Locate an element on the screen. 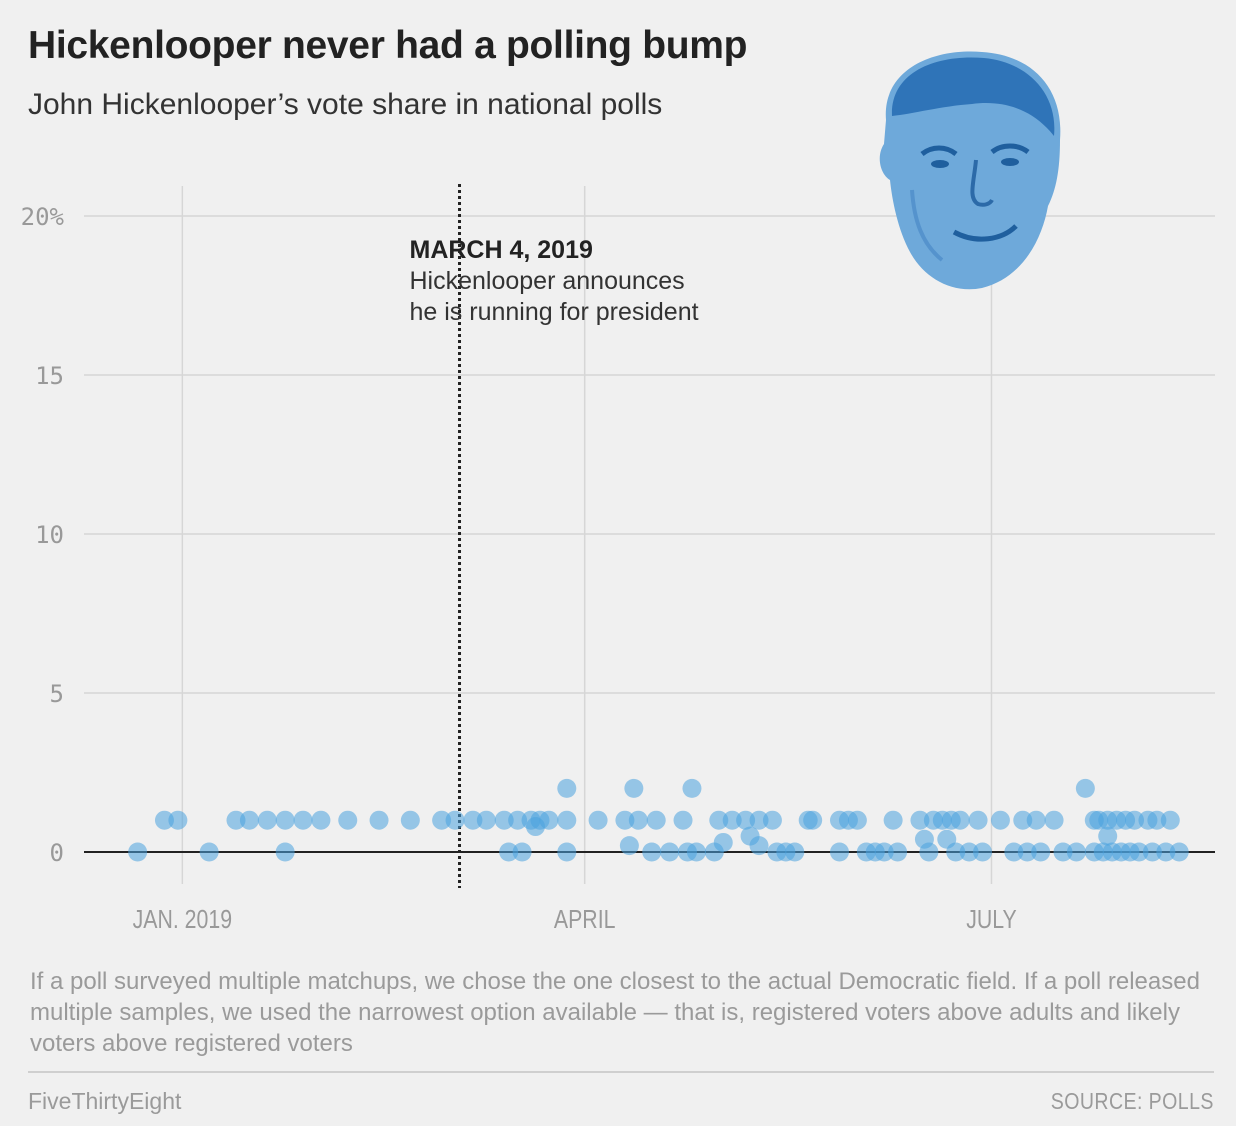  poll-points is located at coordinates (658, 820).